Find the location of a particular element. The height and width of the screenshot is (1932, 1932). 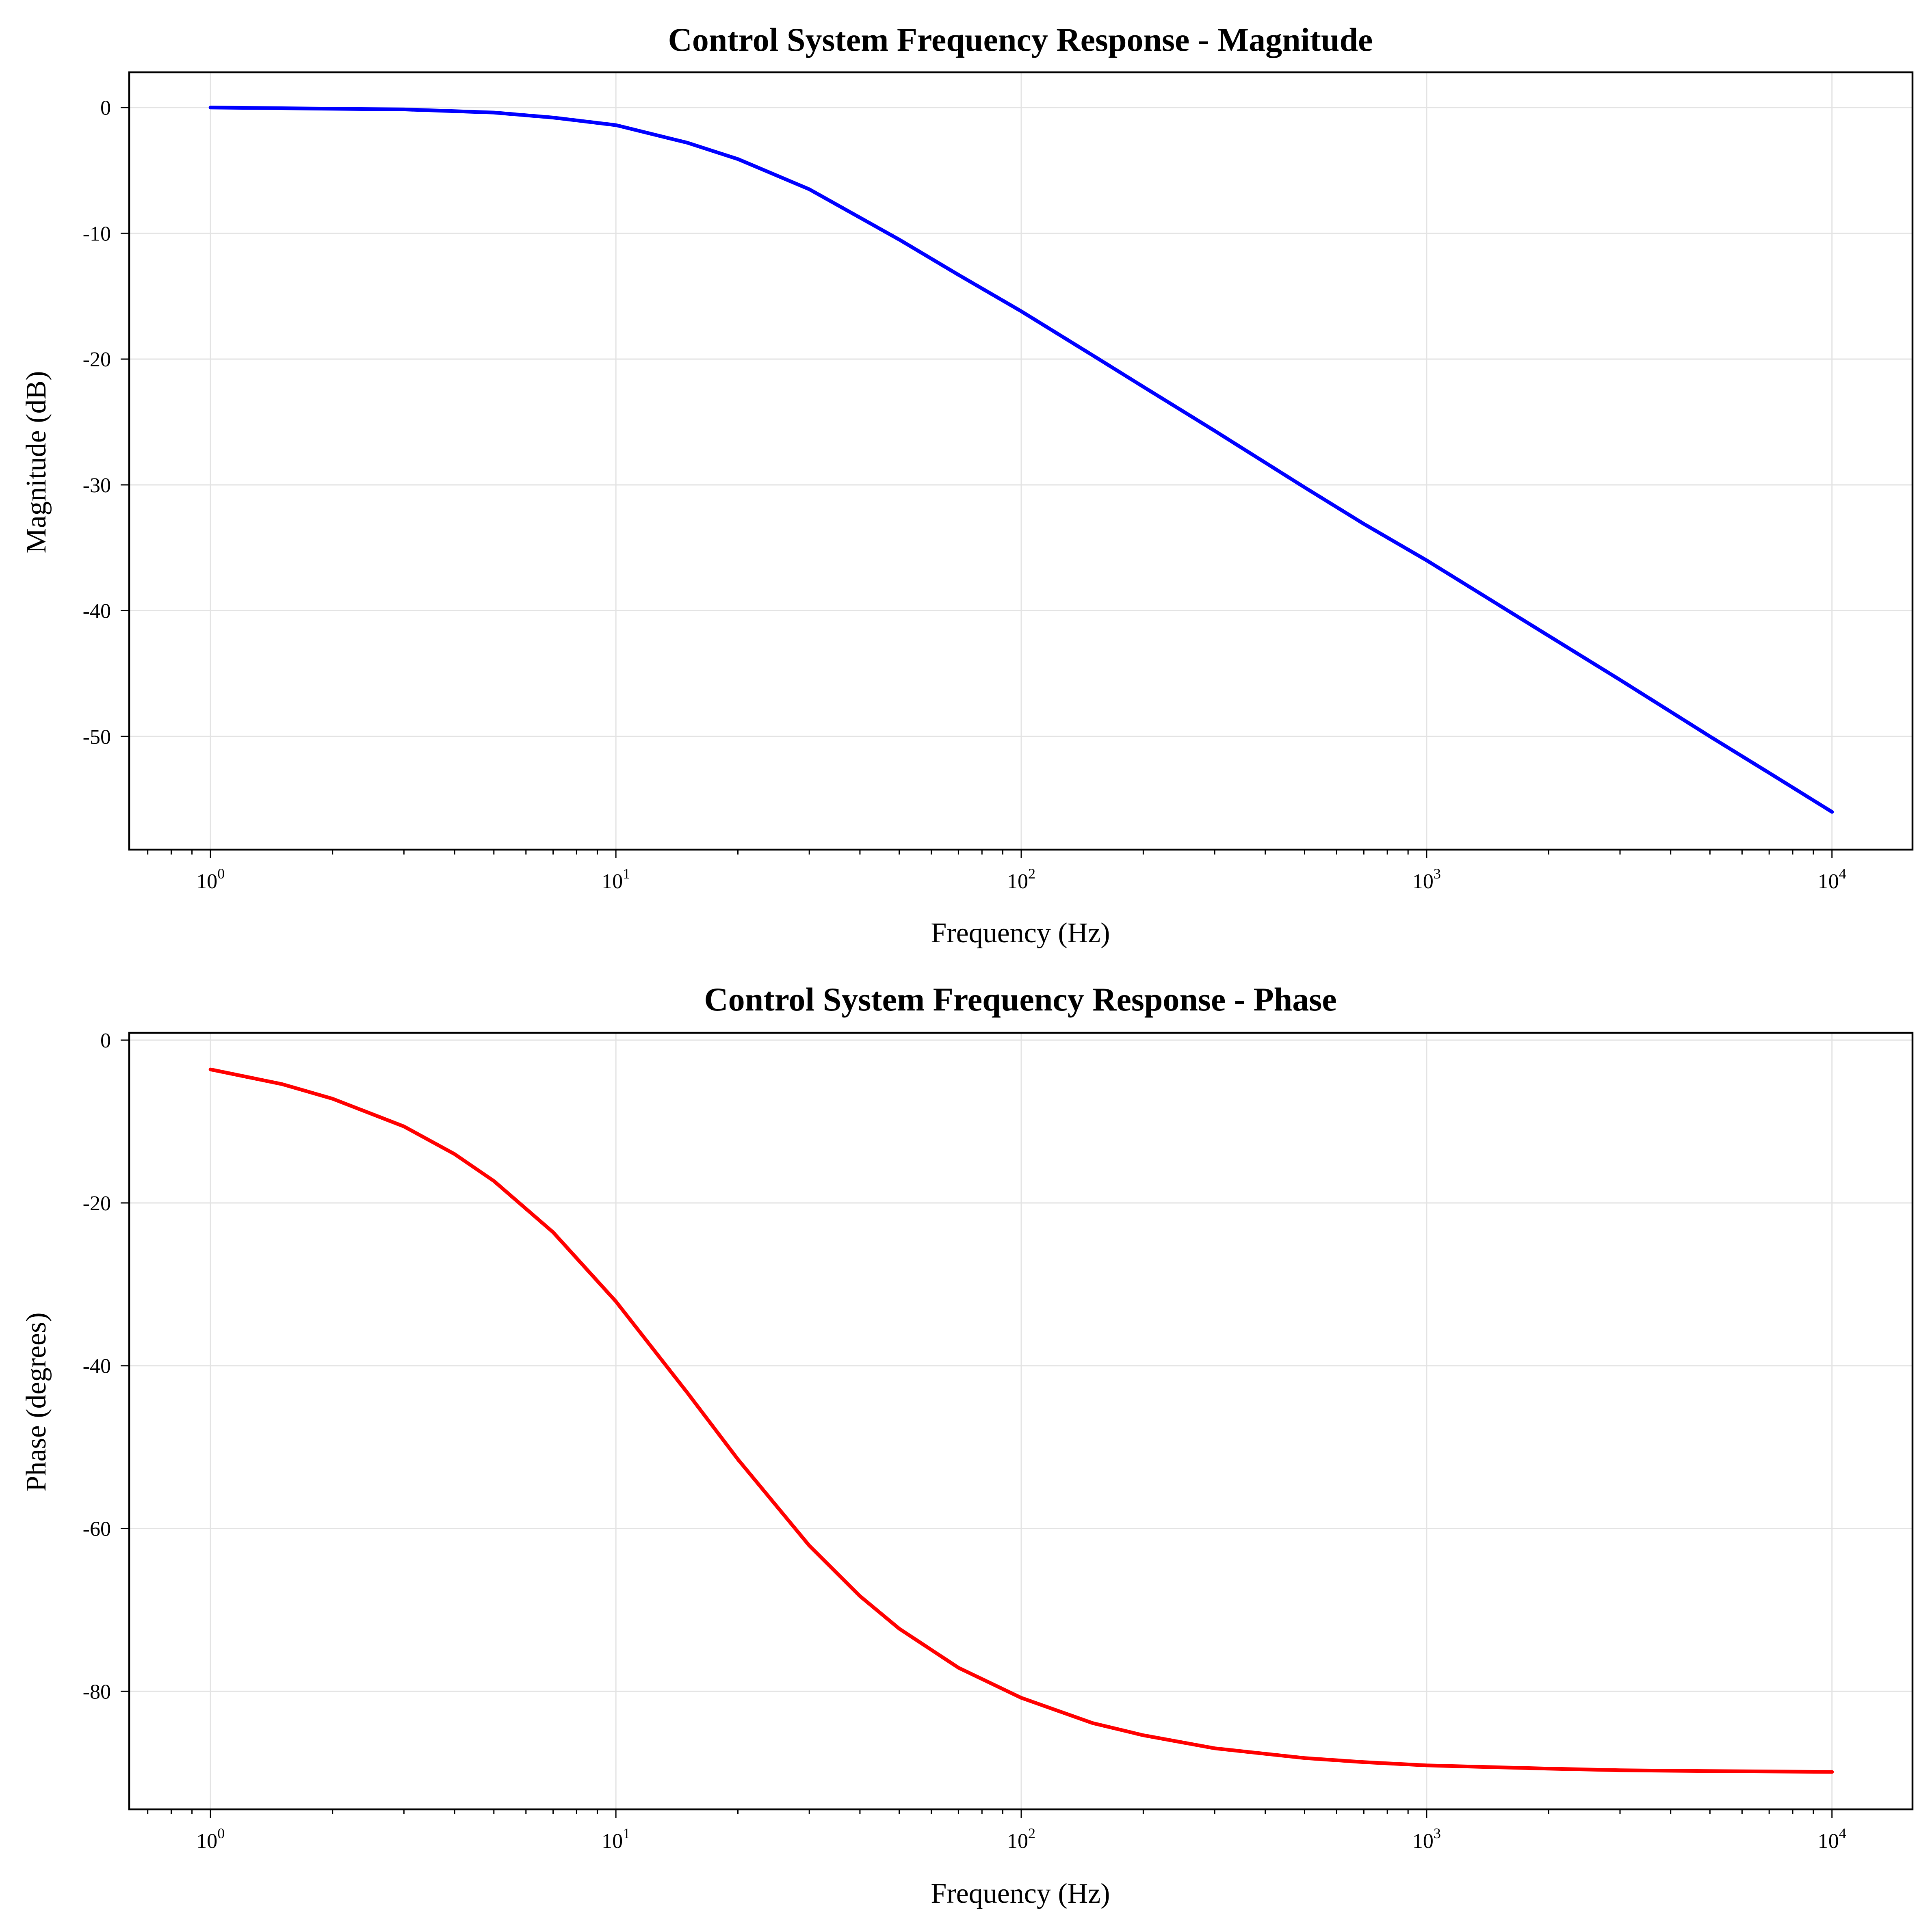

magnitude-x-tick-label-0: 10⁰ is located at coordinates (210, 879).